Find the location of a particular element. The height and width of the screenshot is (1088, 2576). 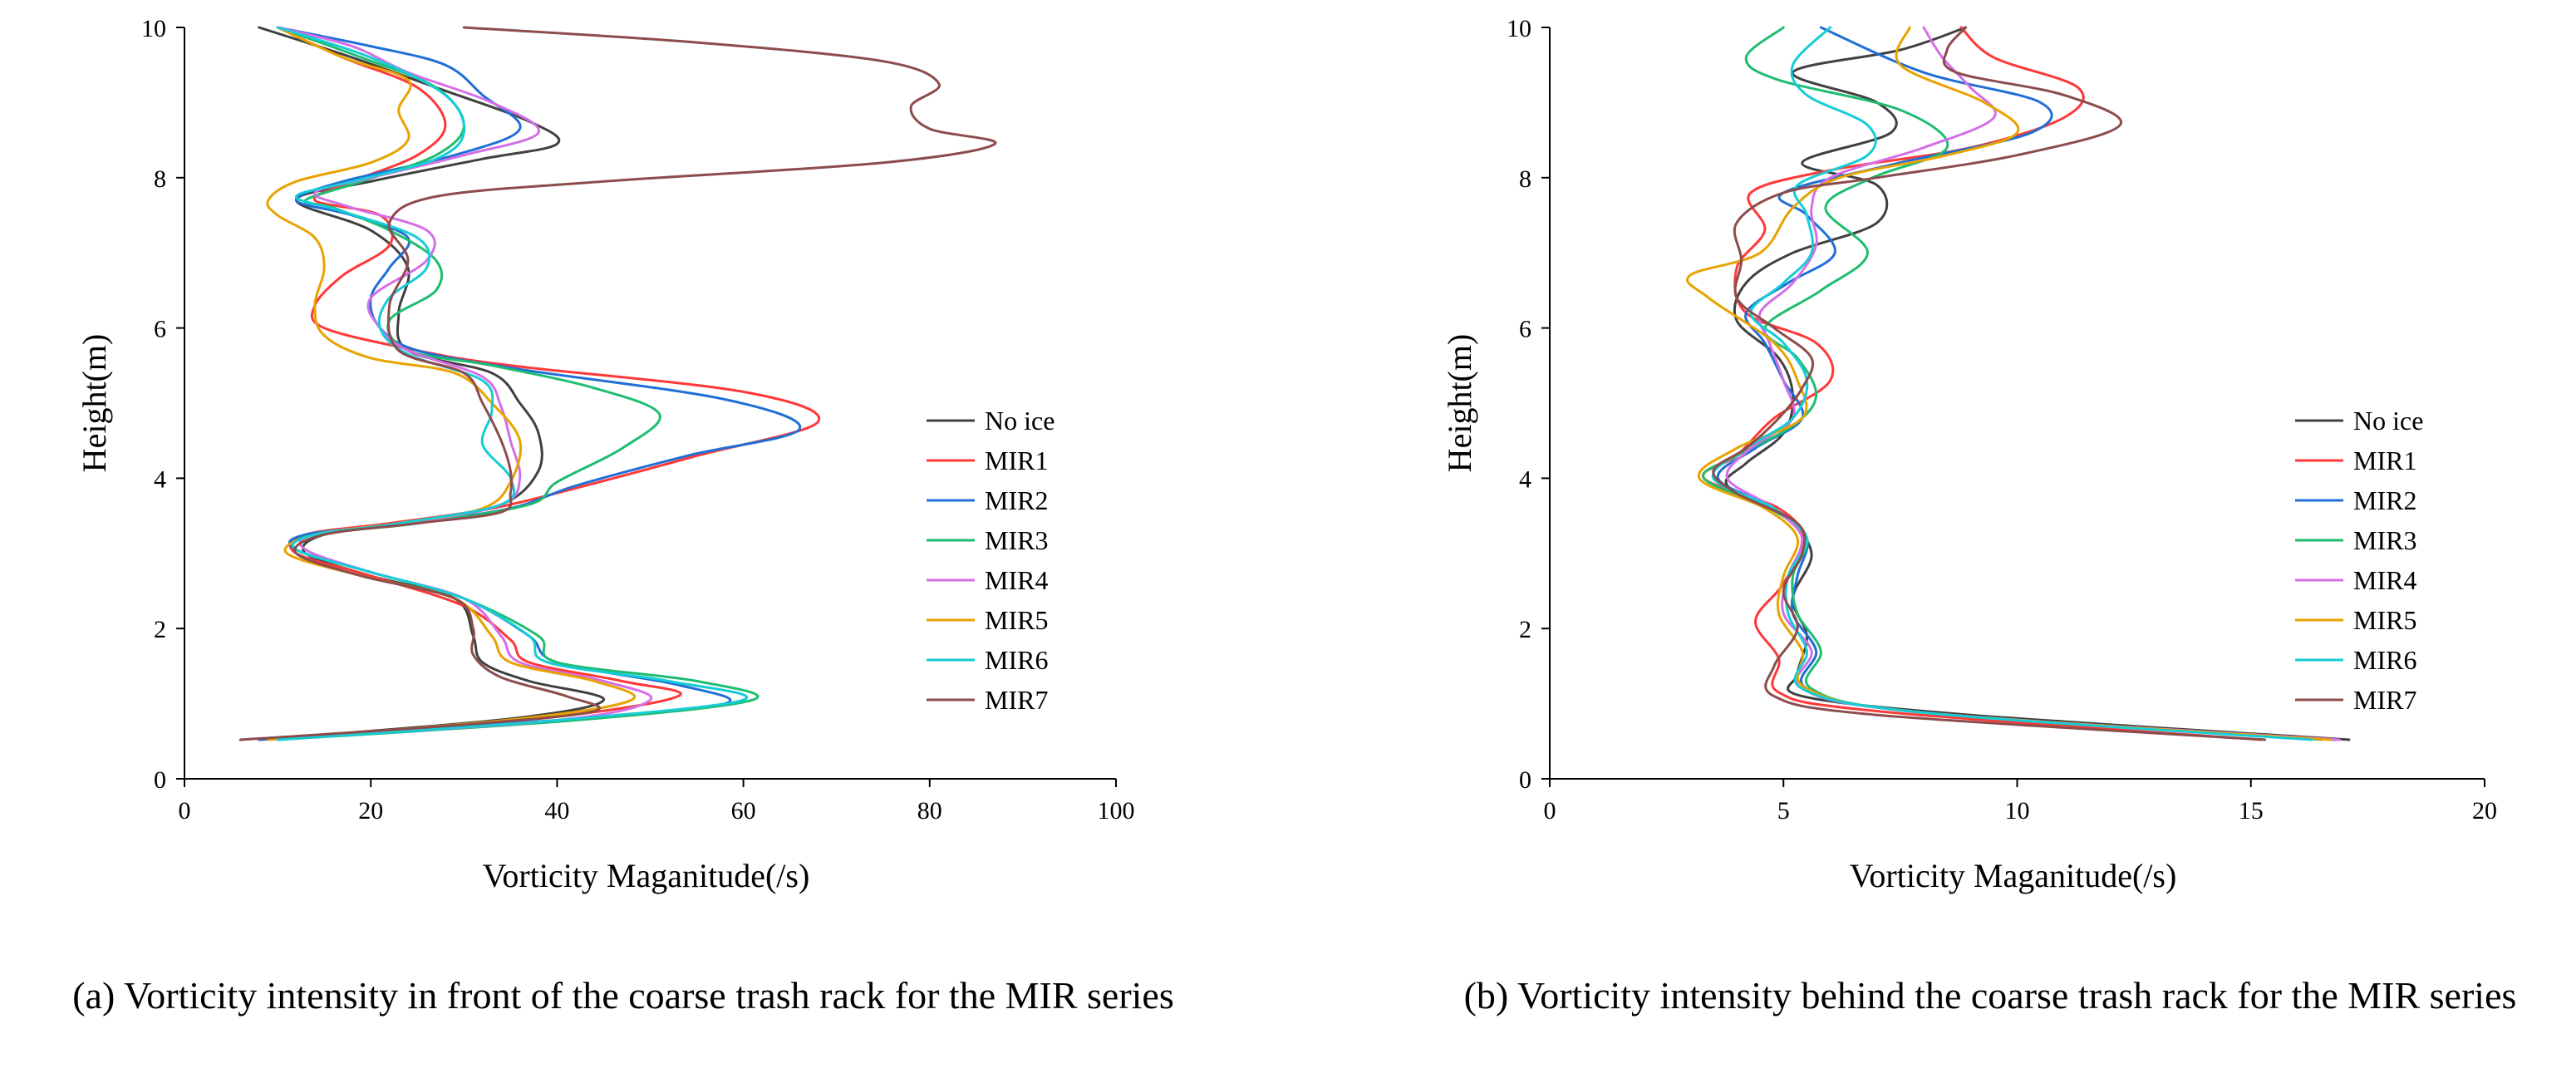

x-tick-label: 5 is located at coordinates (1783, 811).